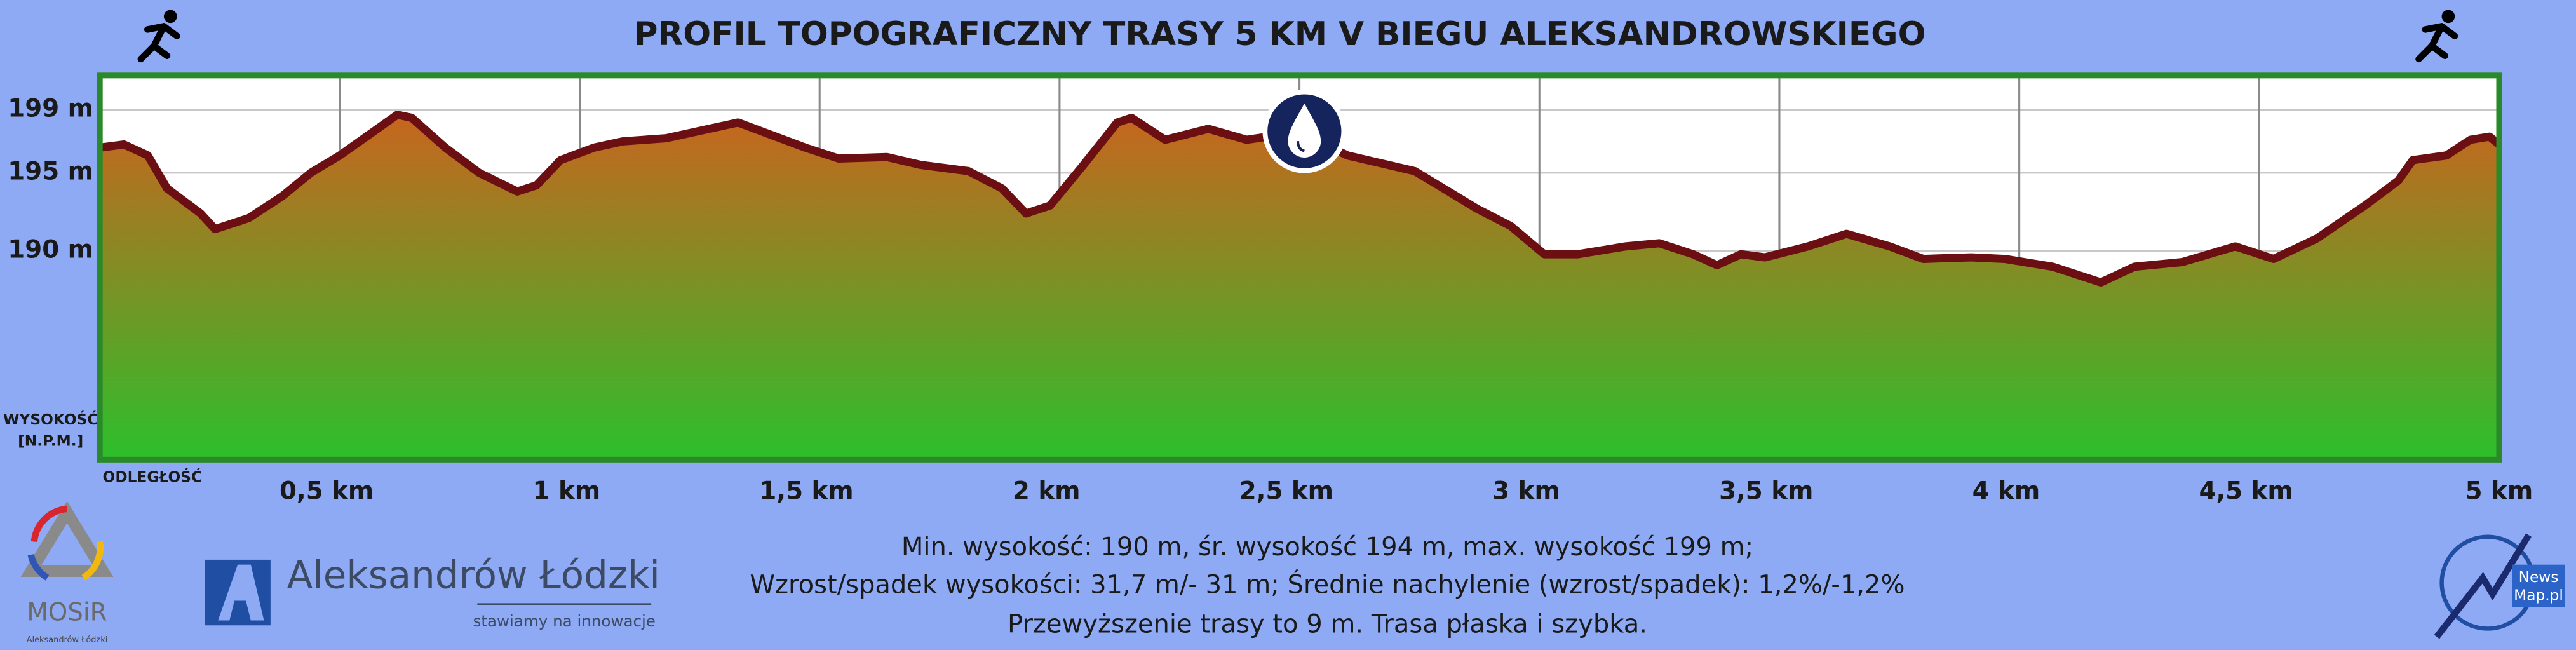  I want to click on x-axis-label: ODLEGŁOŚĆ, so click(153, 477).